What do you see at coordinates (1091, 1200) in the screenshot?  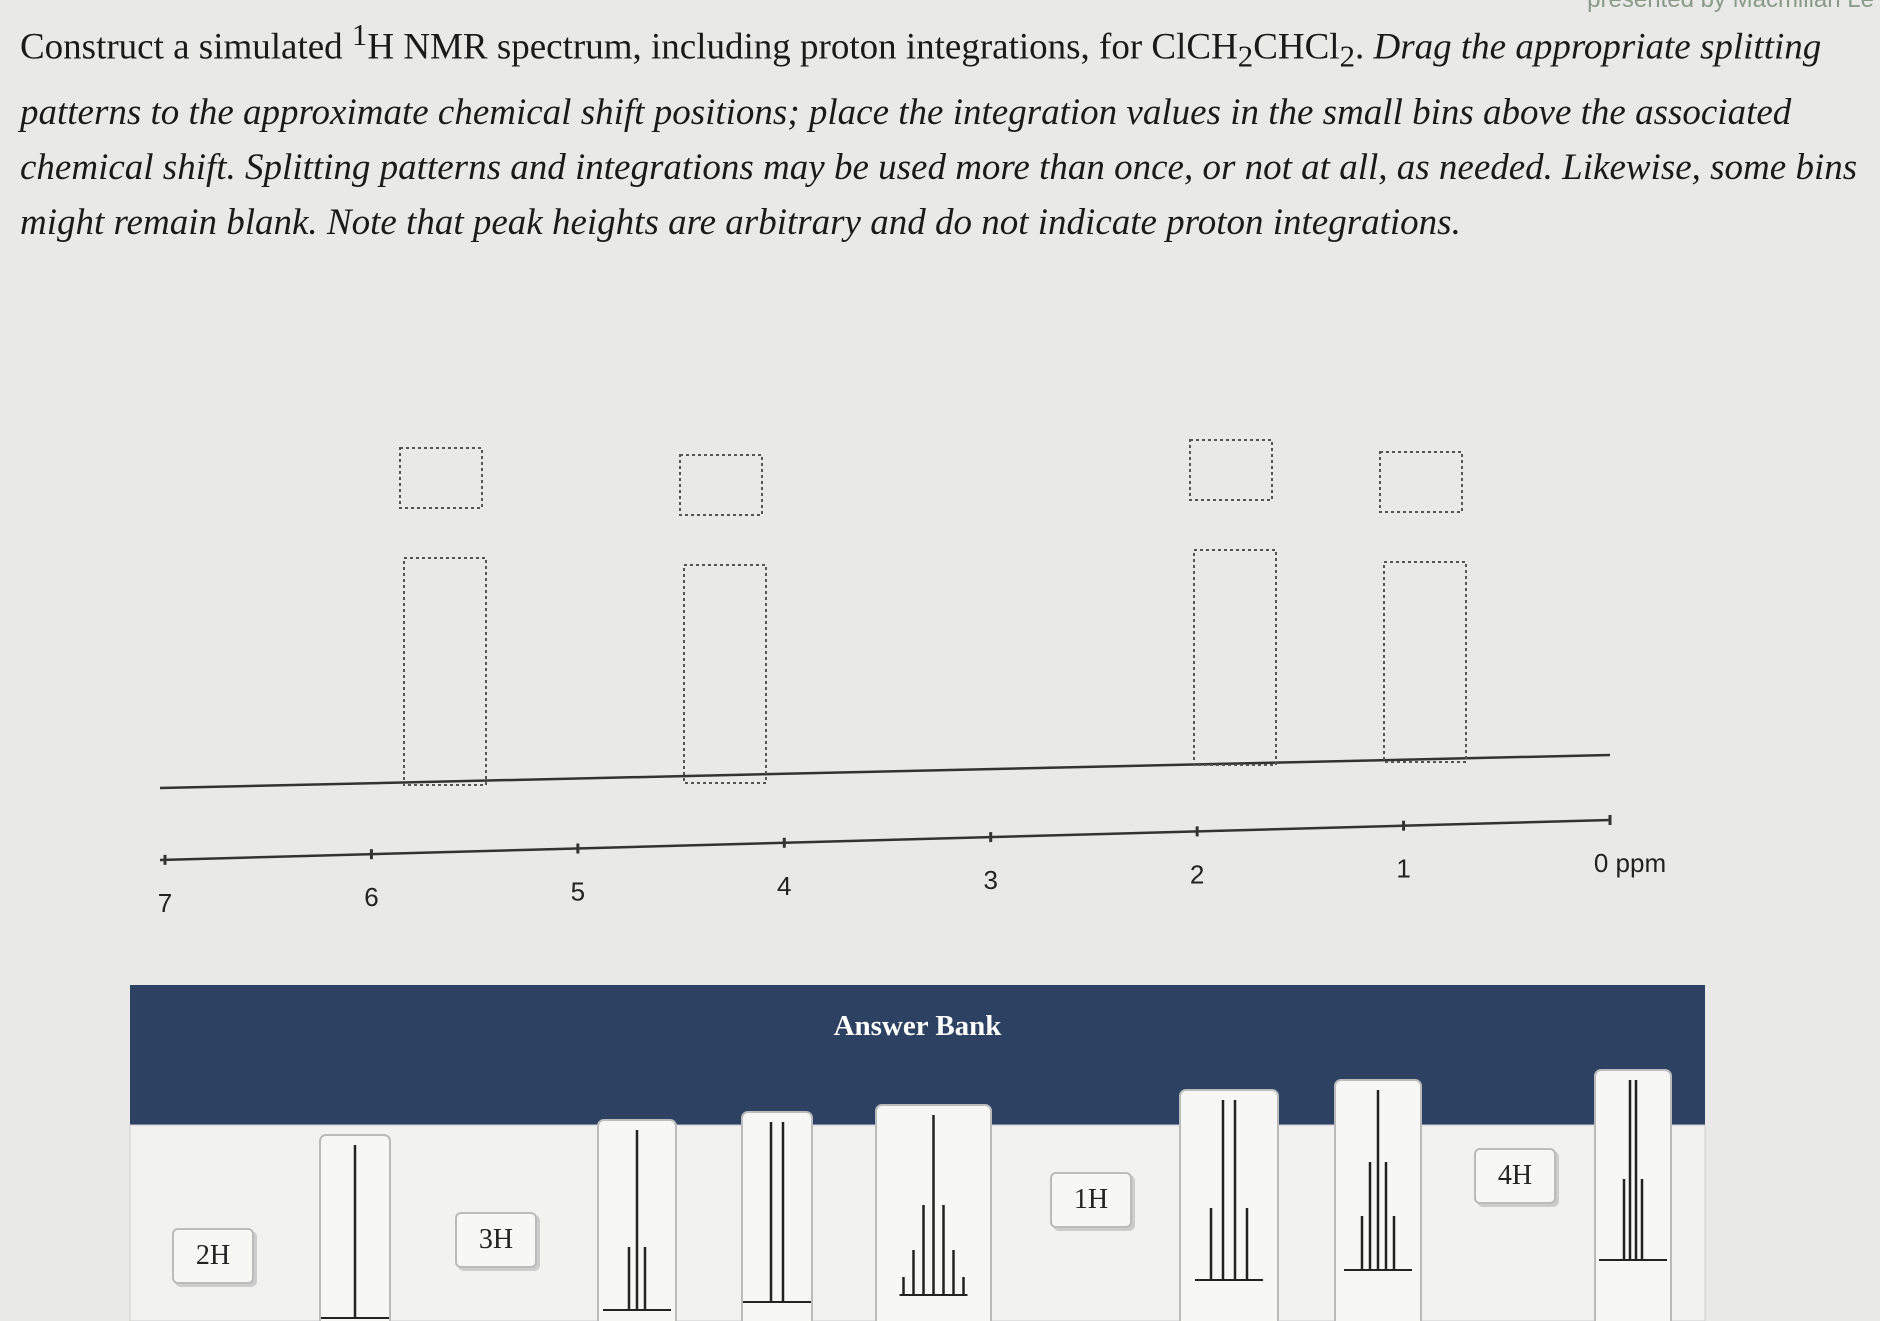 I see `integration-chip: 1H` at bounding box center [1091, 1200].